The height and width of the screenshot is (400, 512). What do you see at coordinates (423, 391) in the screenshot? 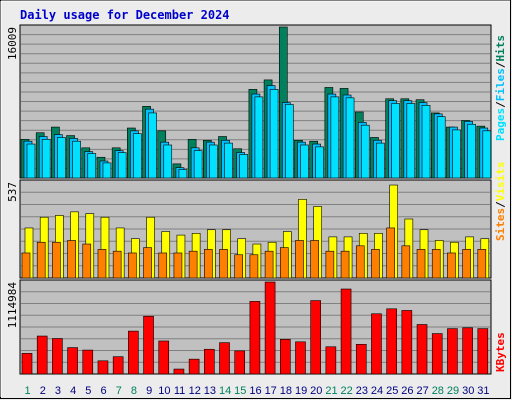
I see `x-tick-27: 27` at bounding box center [423, 391].